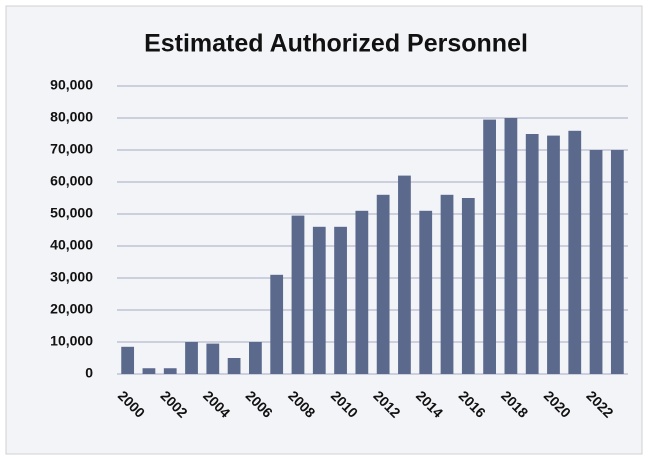 Image resolution: width=651 pixels, height=459 pixels. What do you see at coordinates (71, 213) in the screenshot?
I see `y-tick-label: 50,000` at bounding box center [71, 213].